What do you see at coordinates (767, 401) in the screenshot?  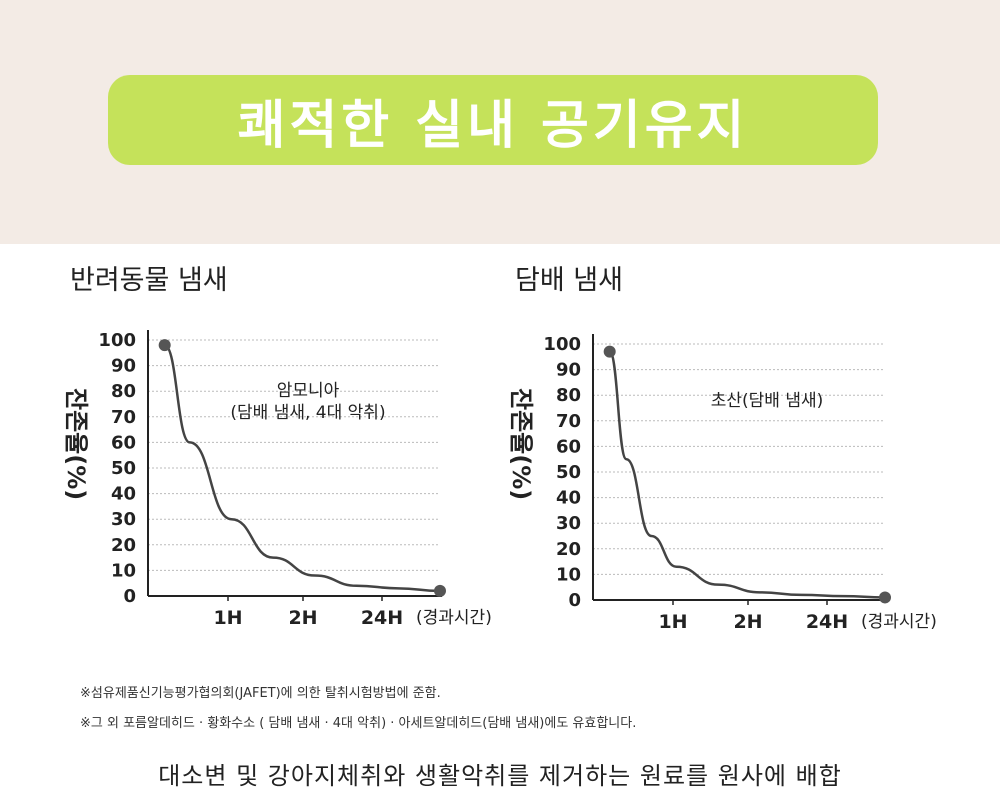 I see `annotation-label: 초산(담배 냄새)` at bounding box center [767, 401].